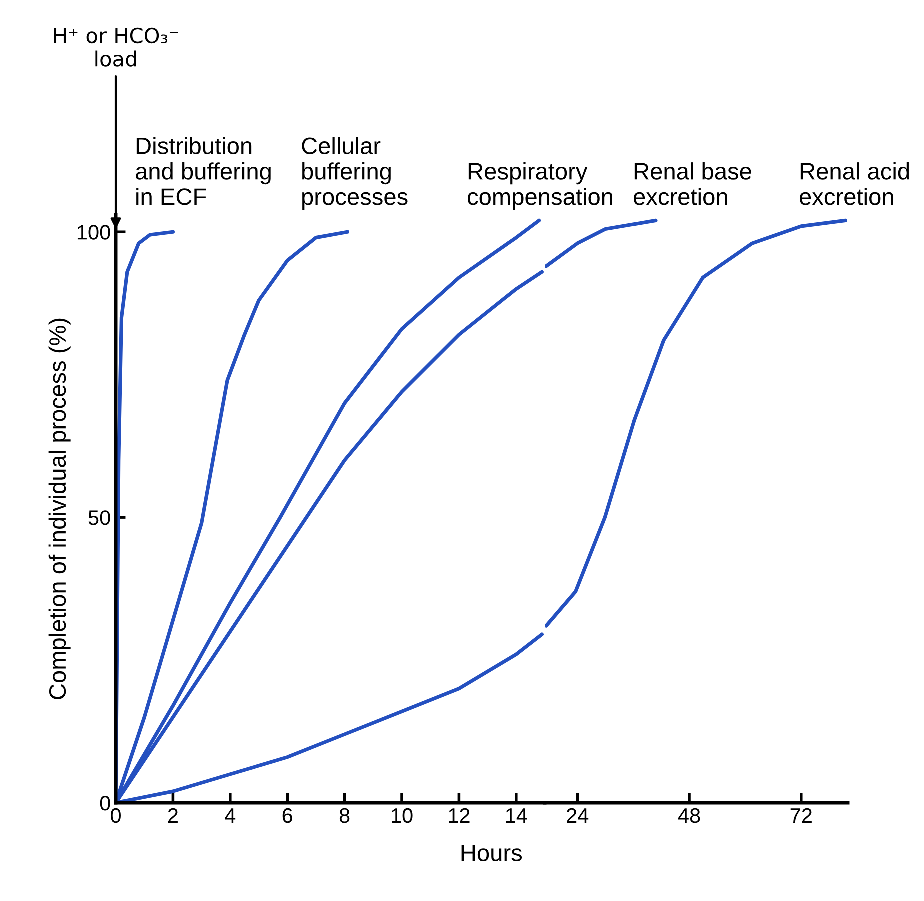 This screenshot has width=924, height=901. What do you see at coordinates (116, 47) in the screenshot?
I see `text: H⁺ or HCO₃⁻ load` at bounding box center [116, 47].